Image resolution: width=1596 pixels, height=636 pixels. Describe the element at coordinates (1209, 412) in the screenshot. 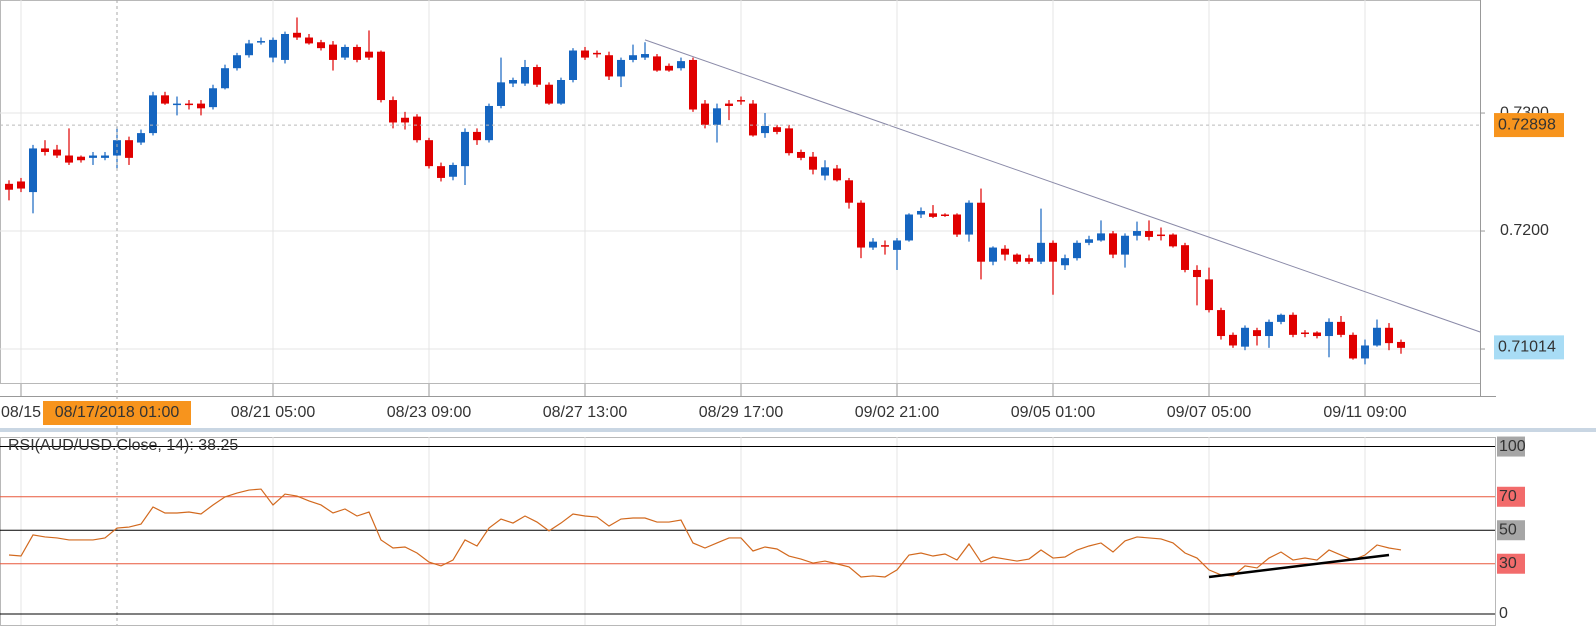

I see `x-tick-label: 09/07 05:00` at that location.